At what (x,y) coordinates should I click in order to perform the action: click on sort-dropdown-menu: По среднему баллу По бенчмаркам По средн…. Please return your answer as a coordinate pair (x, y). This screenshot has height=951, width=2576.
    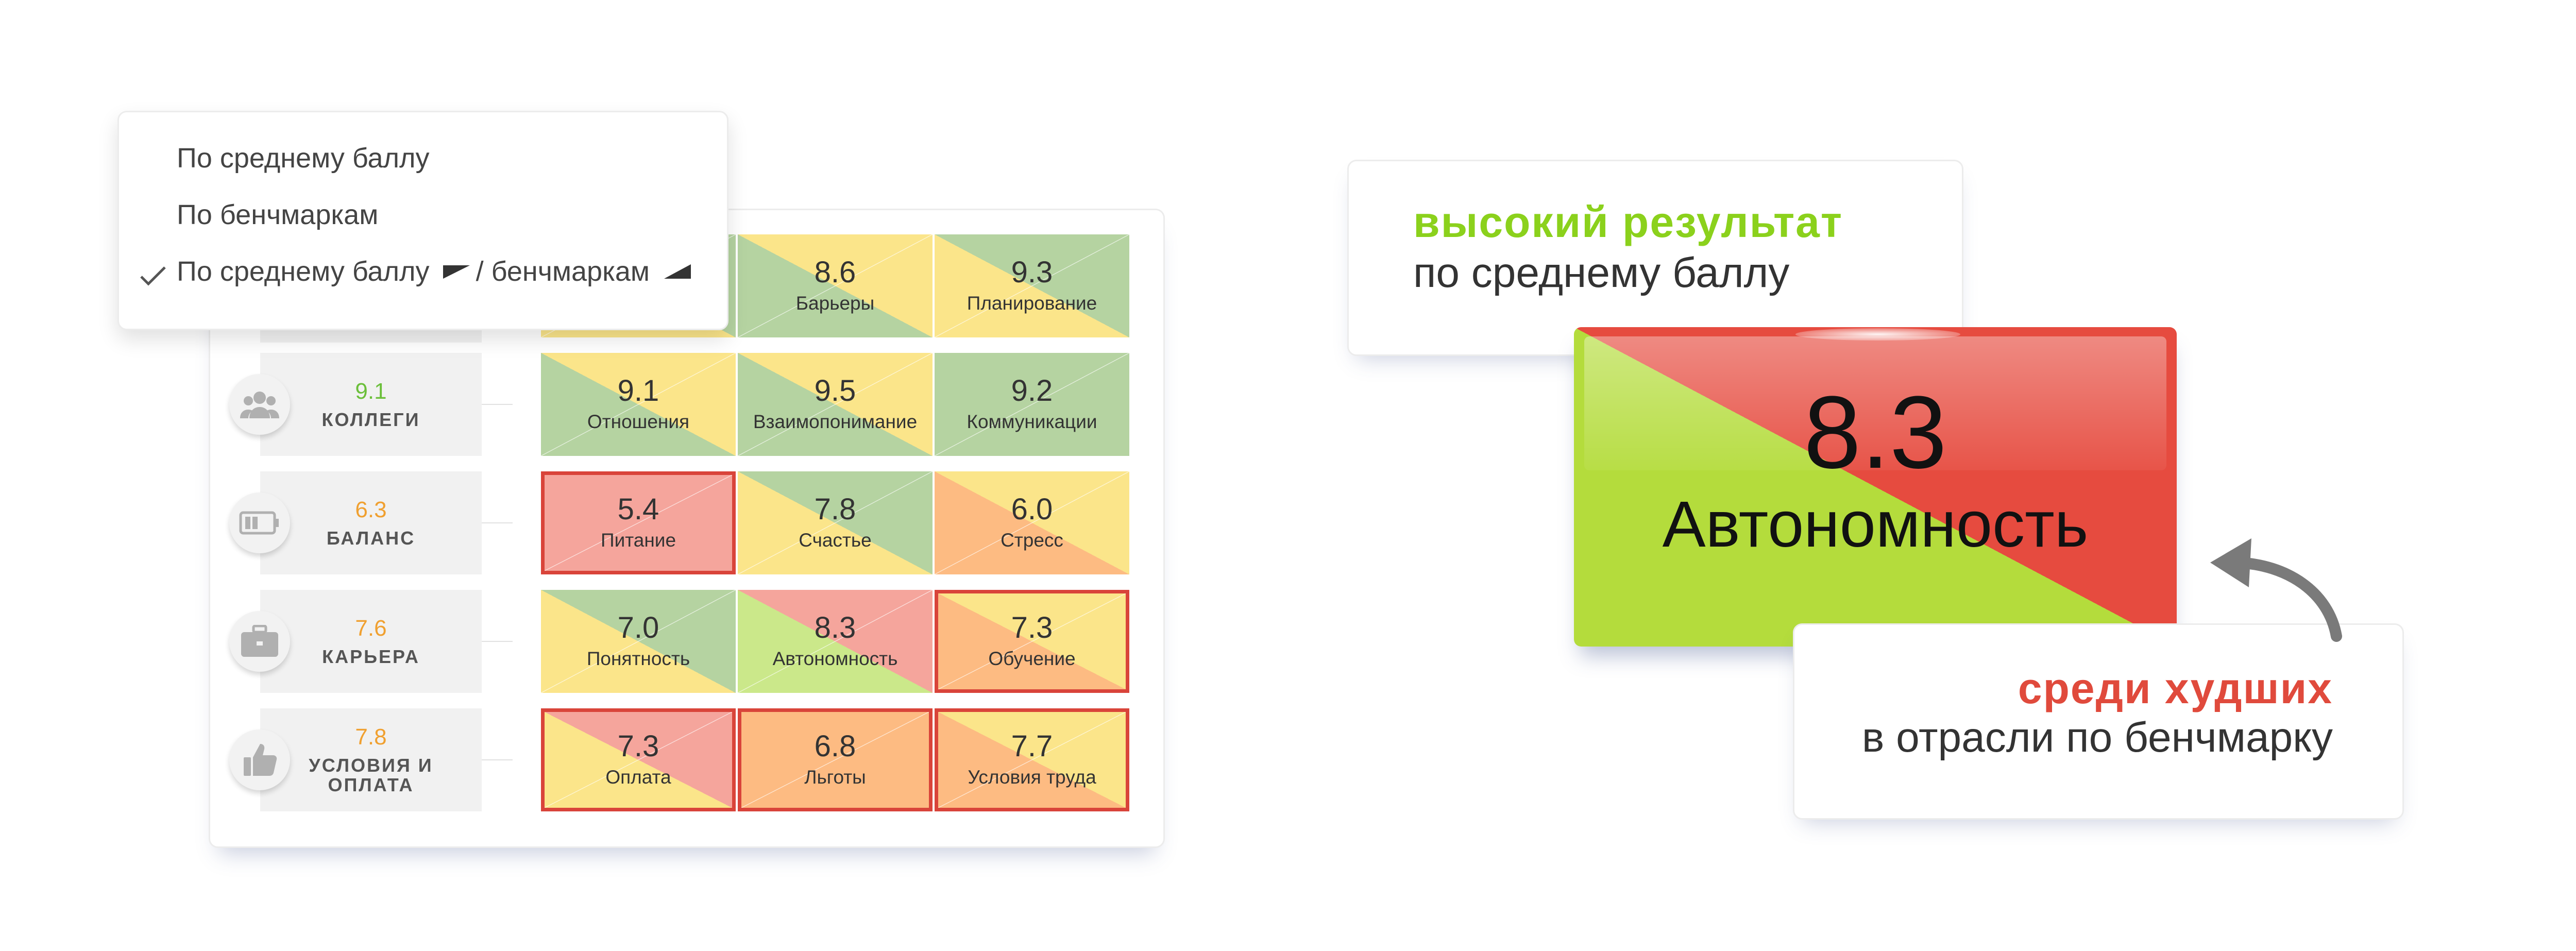
    Looking at the image, I should click on (422, 220).